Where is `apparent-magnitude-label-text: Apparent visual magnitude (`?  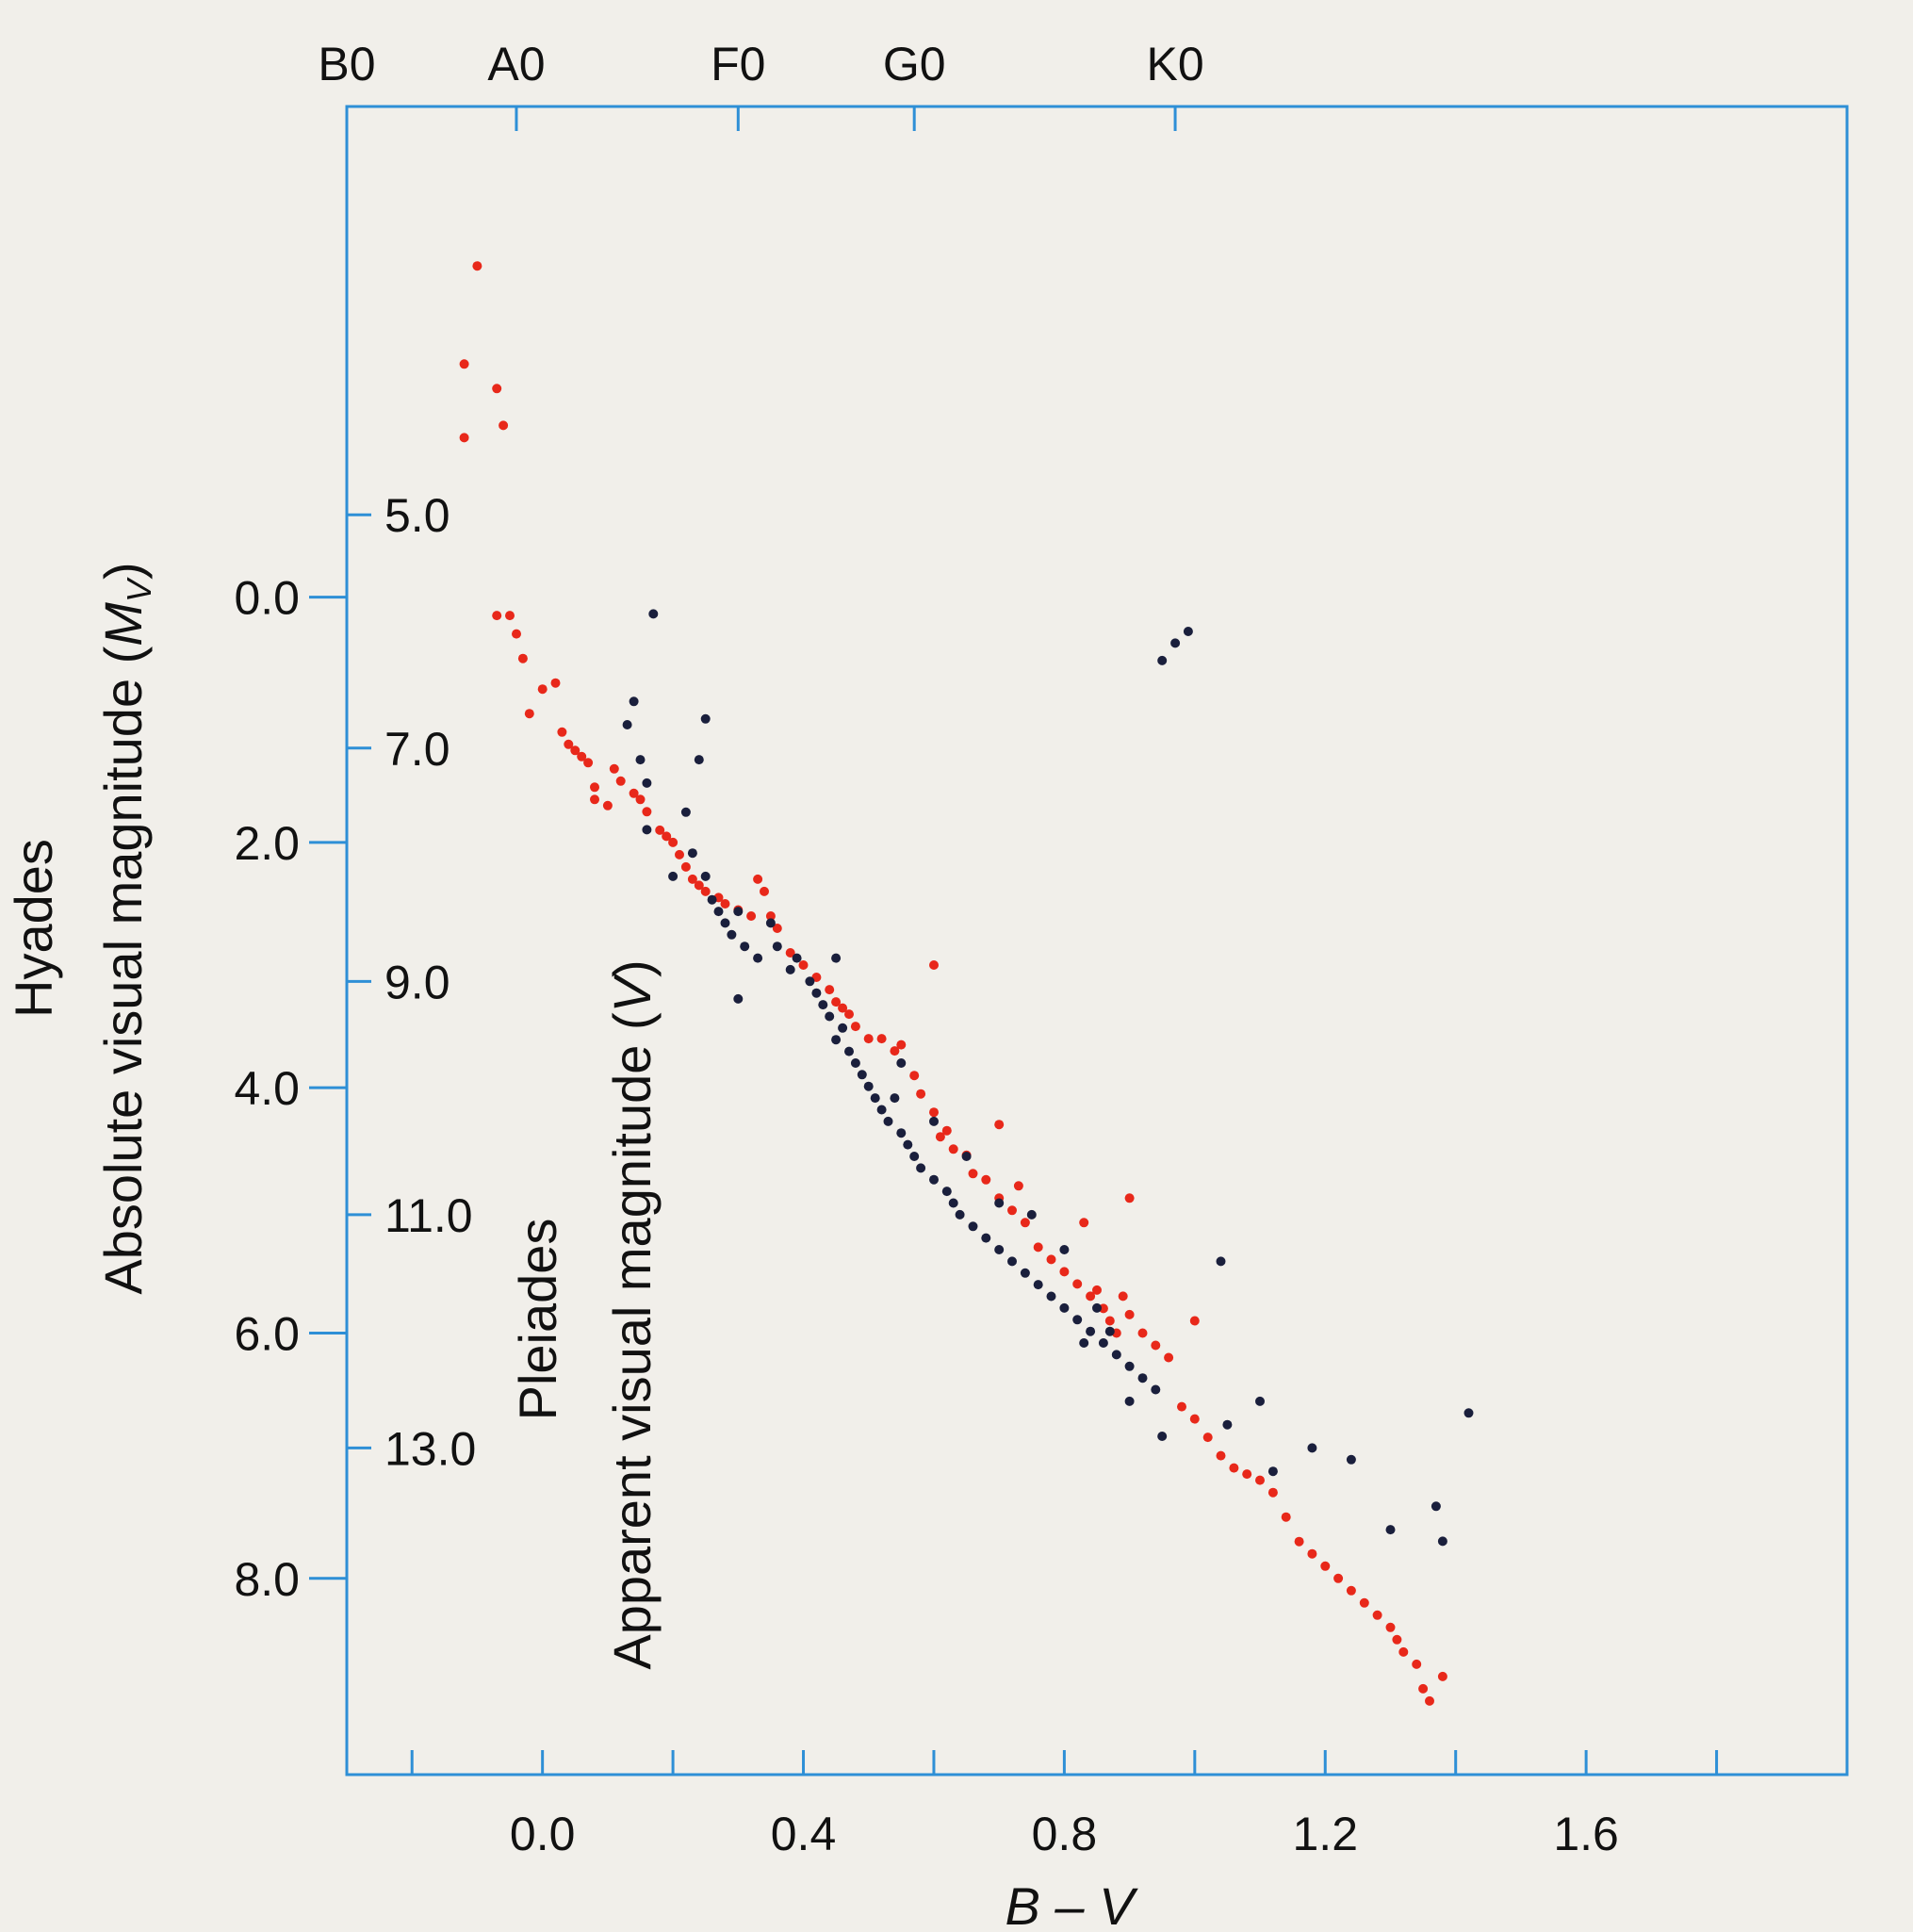
apparent-magnitude-label-text: Apparent visual magnitude ( is located at coordinates (632, 1341).